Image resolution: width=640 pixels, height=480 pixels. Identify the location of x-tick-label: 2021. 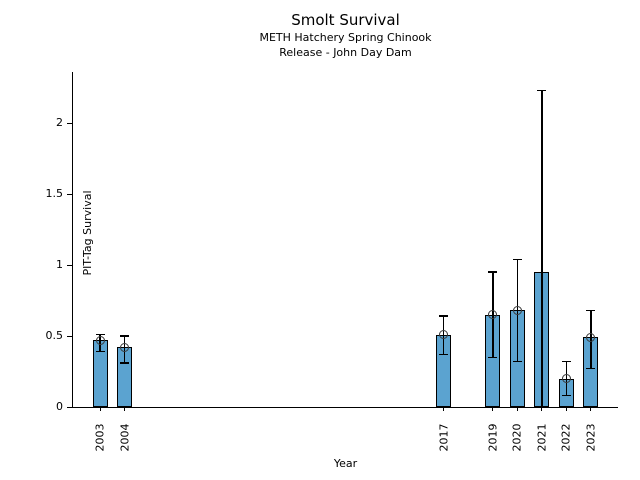
(542, 437).